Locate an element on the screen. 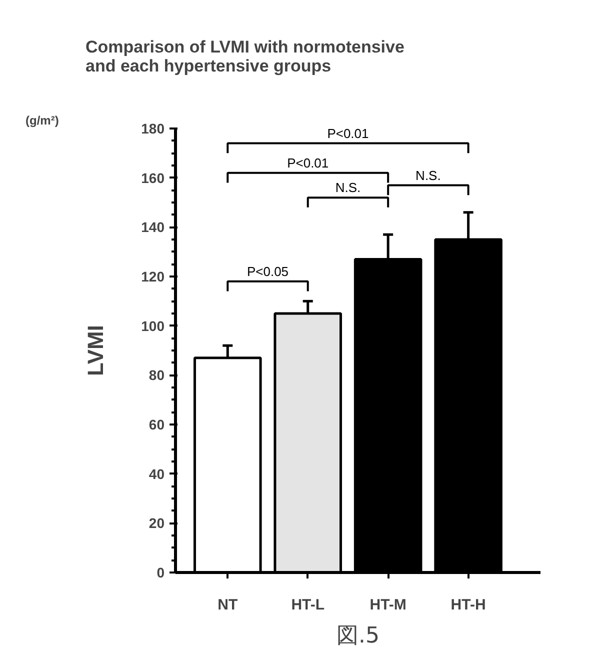 The image size is (600, 653). y-tick-label: 80 is located at coordinates (156, 375).